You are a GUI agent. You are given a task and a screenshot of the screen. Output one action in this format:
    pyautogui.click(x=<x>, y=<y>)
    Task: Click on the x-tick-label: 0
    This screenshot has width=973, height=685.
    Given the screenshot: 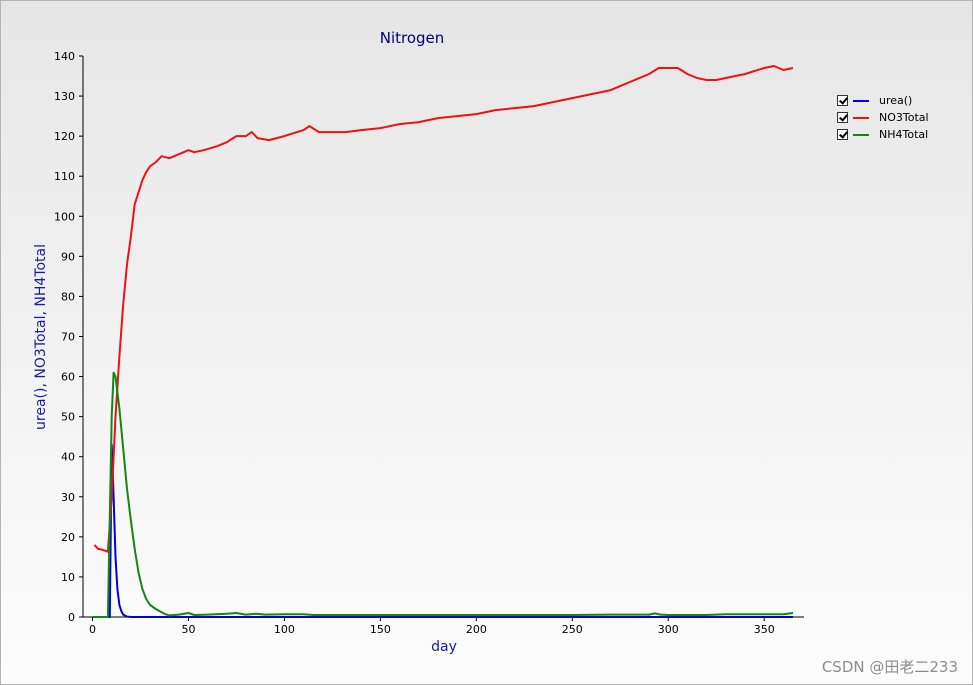 What is the action you would take?
    pyautogui.click(x=92, y=629)
    